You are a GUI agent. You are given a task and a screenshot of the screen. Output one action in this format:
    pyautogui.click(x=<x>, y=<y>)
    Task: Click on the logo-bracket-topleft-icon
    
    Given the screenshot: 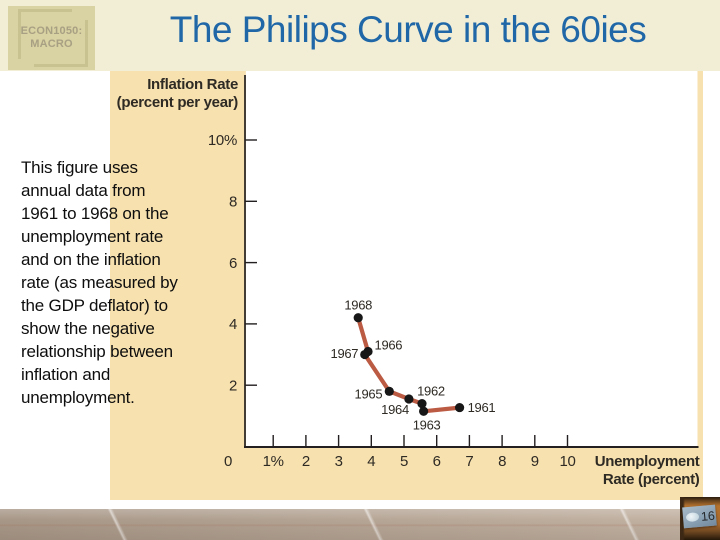 What is the action you would take?
    pyautogui.click(x=45, y=34)
    